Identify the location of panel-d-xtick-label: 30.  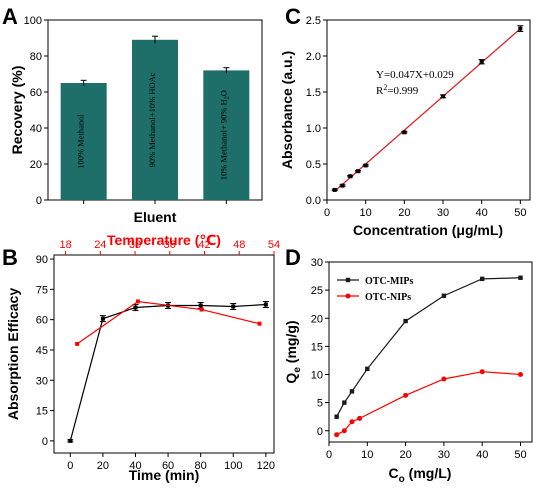
(444, 455).